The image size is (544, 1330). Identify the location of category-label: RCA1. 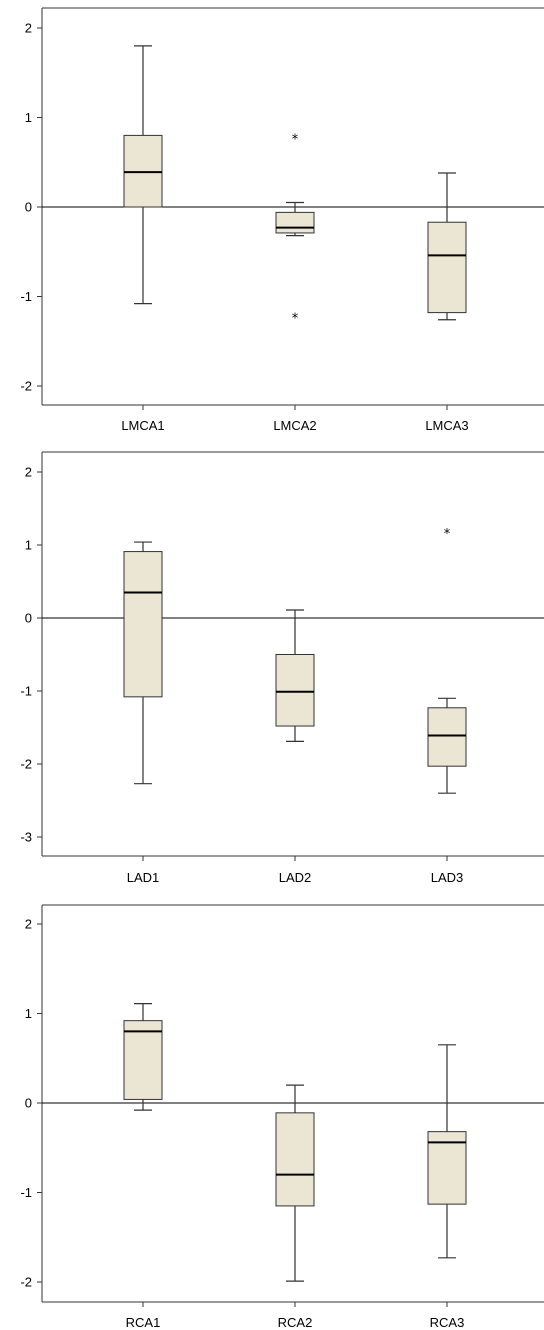
(143, 1322).